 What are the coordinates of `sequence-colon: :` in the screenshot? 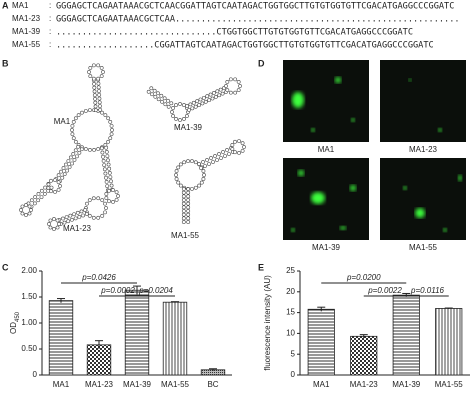 It's located at (50, 31).